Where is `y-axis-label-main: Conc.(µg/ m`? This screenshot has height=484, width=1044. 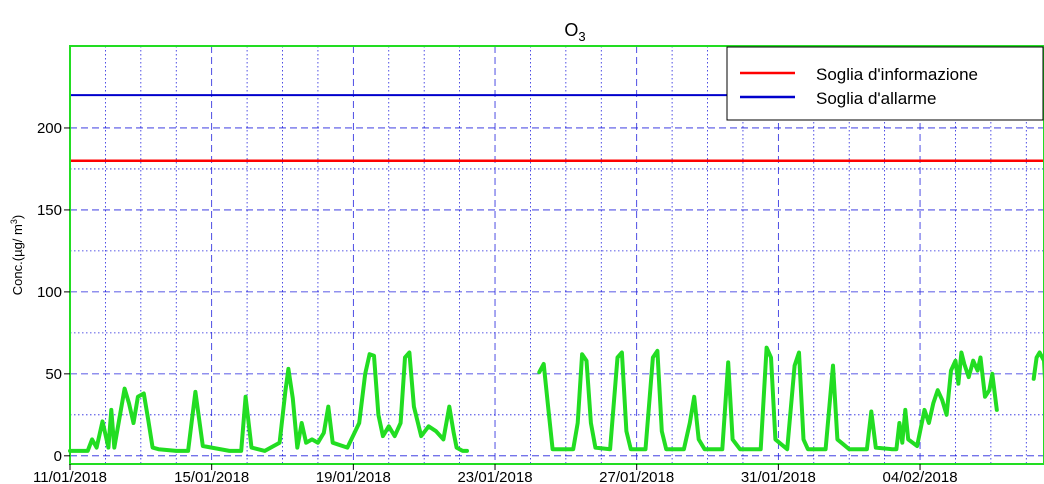 y-axis-label-main: Conc.(µg/ m is located at coordinates (17, 259).